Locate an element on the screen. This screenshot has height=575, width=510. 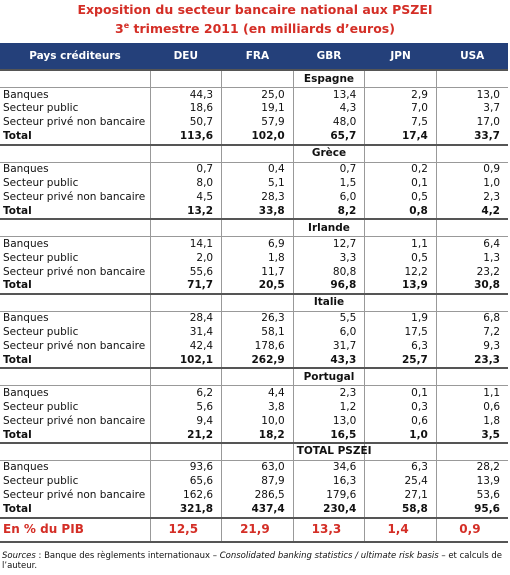
value-cell: 178,6 is located at coordinates (257, 346).